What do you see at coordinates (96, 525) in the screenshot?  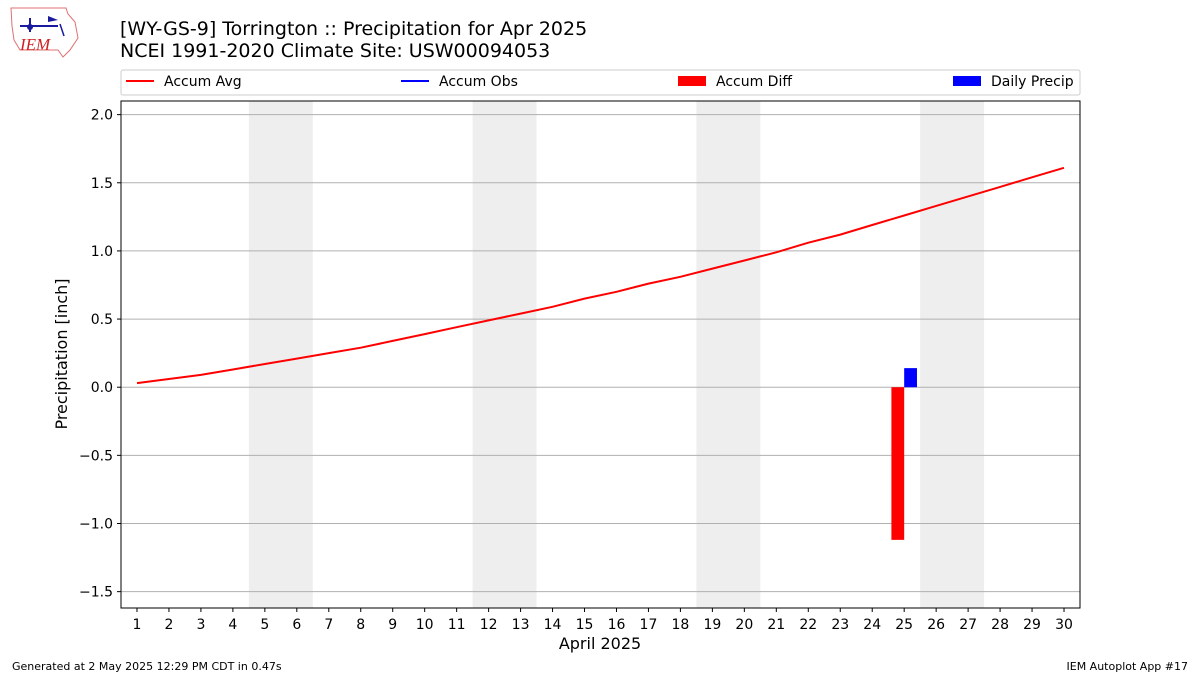 I see `y-tick-label: −1.0` at bounding box center [96, 525].